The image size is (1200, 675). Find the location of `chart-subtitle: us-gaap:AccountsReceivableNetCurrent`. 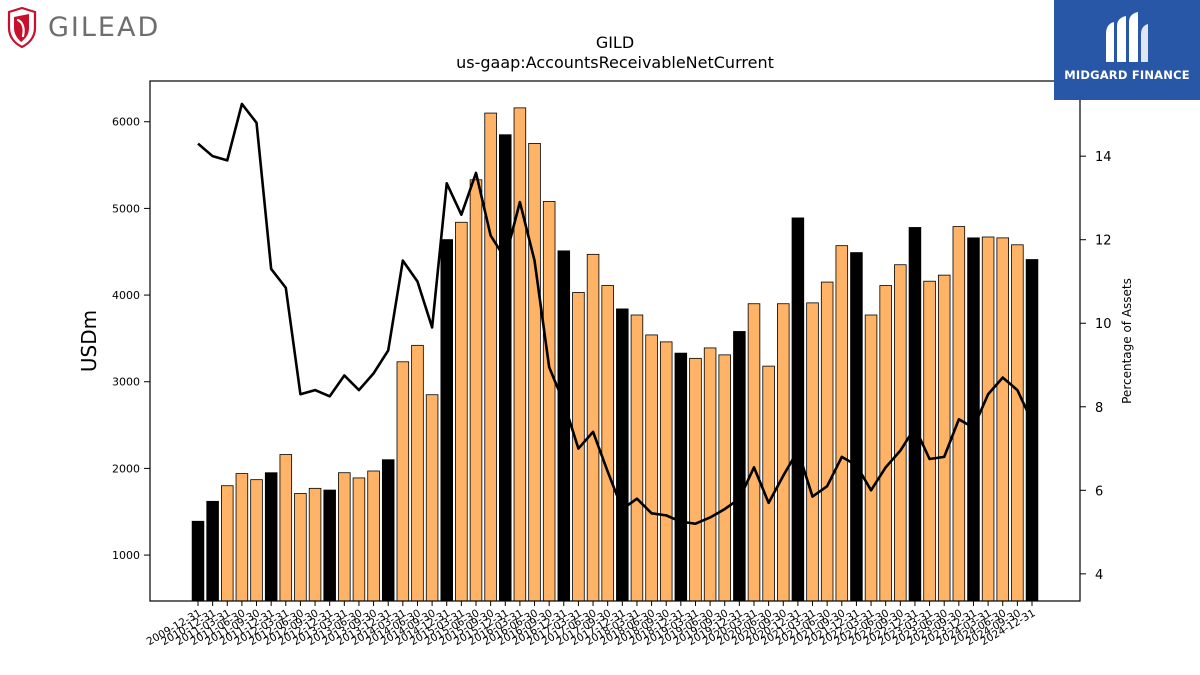

chart-subtitle: us-gaap:AccountsReceivableNetCurrent is located at coordinates (615, 62).